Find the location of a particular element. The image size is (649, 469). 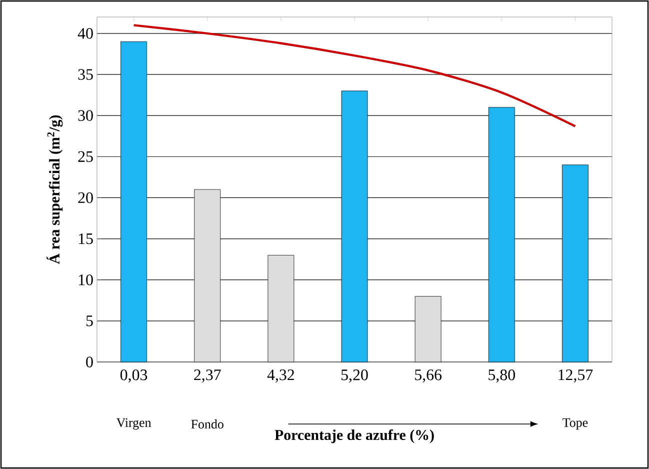

x-tick-label: 4,32 is located at coordinates (280, 376).